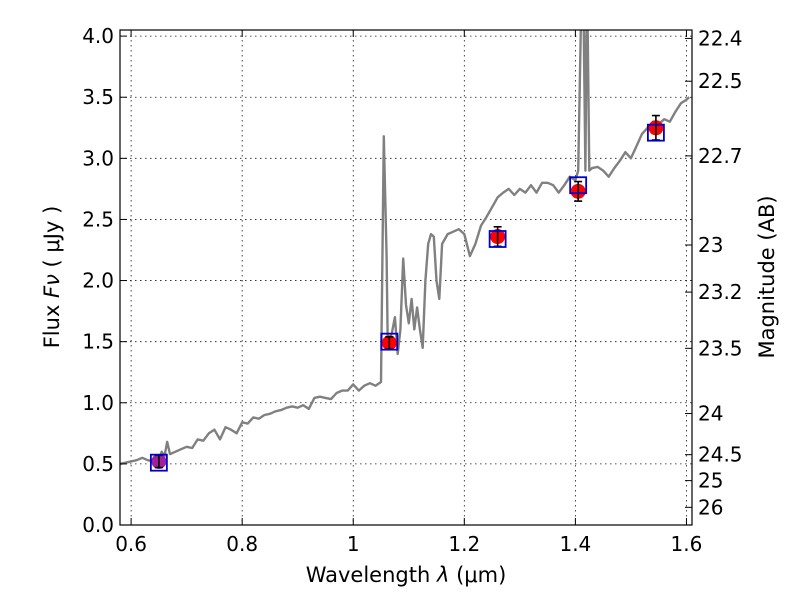 The height and width of the screenshot is (600, 800). What do you see at coordinates (131, 544) in the screenshot?
I see `x-tick-label: 0.6` at bounding box center [131, 544].